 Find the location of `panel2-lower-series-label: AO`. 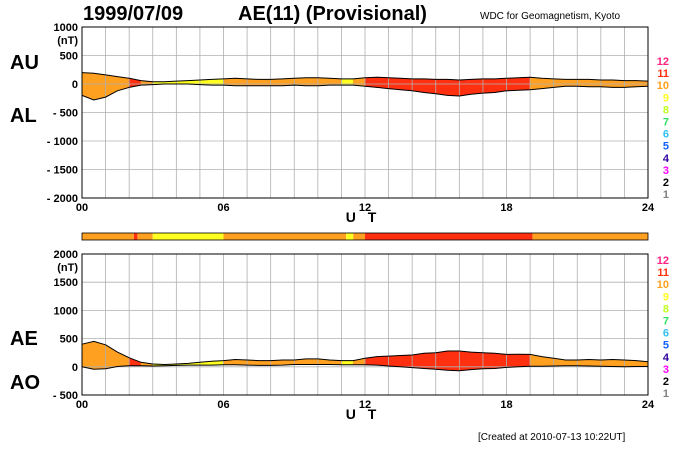

panel2-lower-series-label: AO is located at coordinates (25, 383).